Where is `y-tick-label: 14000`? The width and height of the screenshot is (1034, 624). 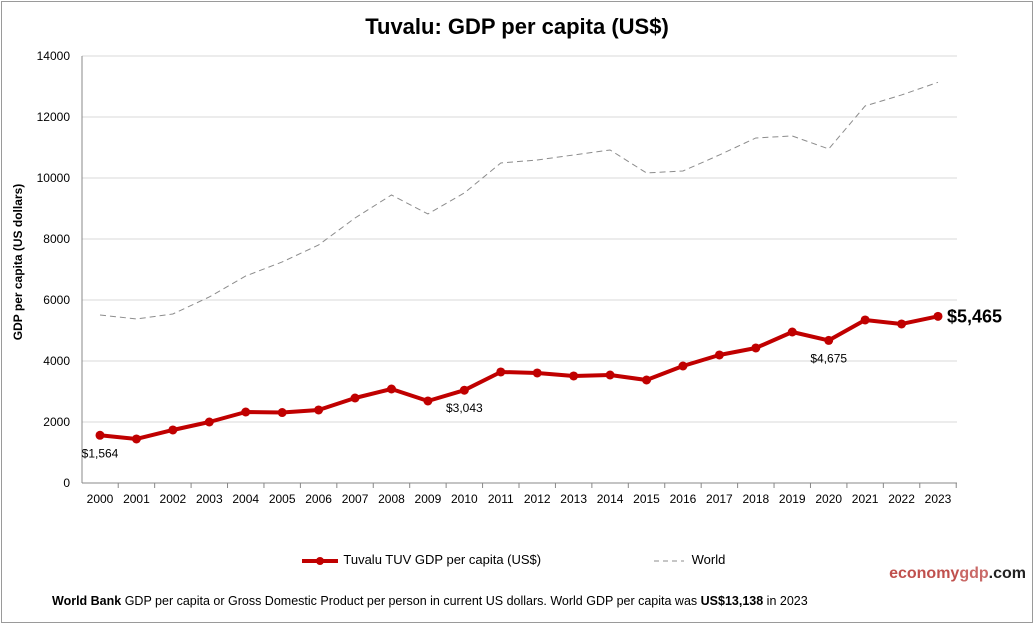
y-tick-label: 14000 is located at coordinates (54, 56).